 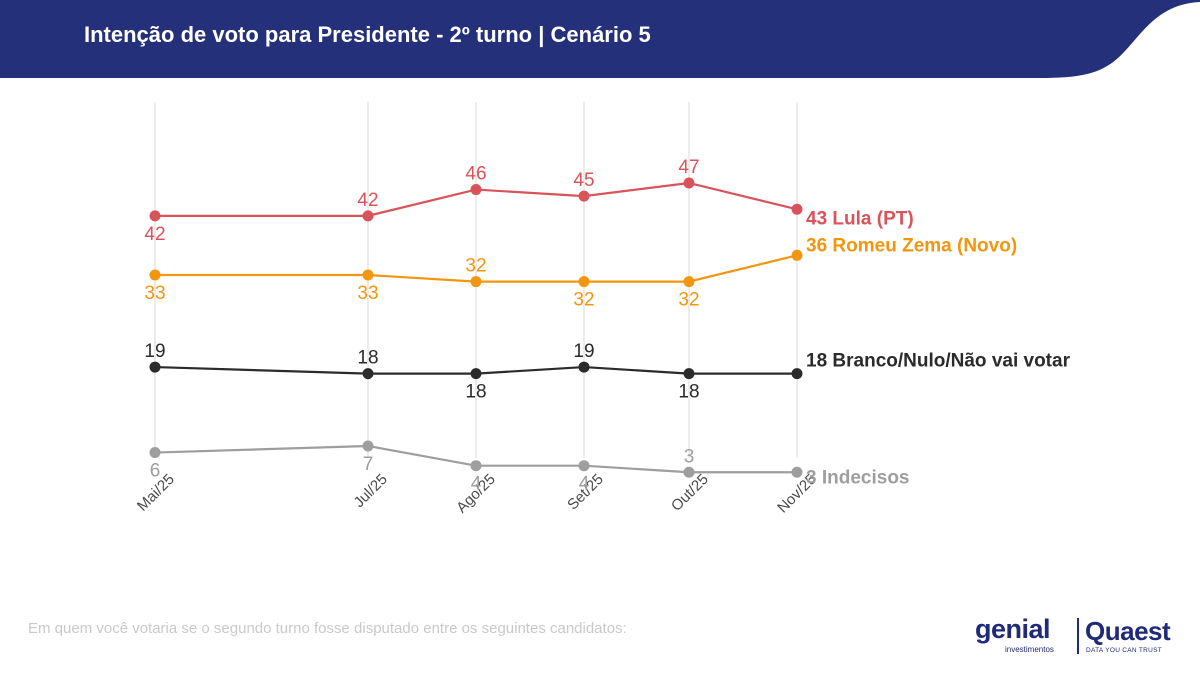 I want to click on genial-logo: genial, so click(x=1013, y=629).